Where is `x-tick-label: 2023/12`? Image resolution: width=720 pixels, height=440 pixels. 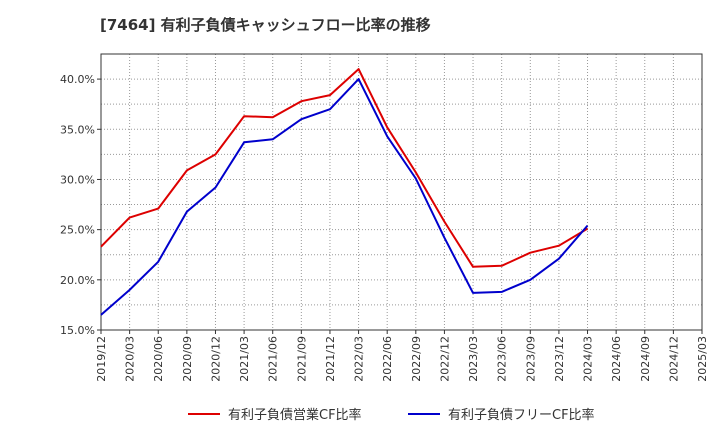
x-tick-label: 2023/12 is located at coordinates (559, 359).